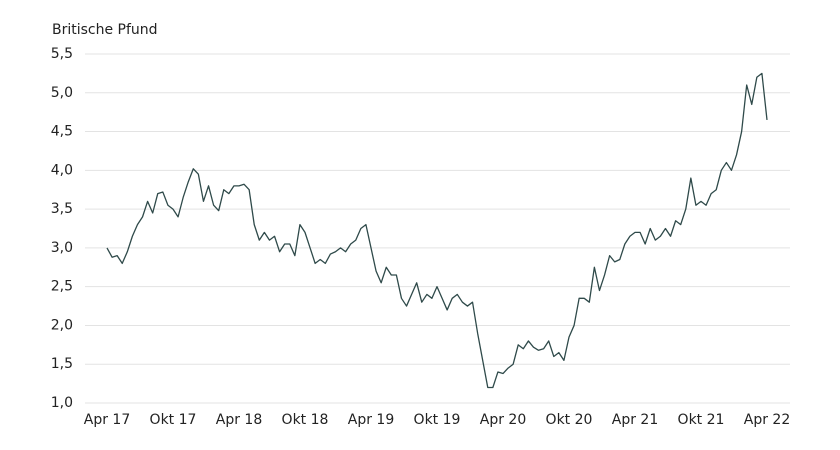 The image size is (840, 450). Describe the element at coordinates (437, 420) in the screenshot. I see `x-tick-label: Okt 19` at that location.